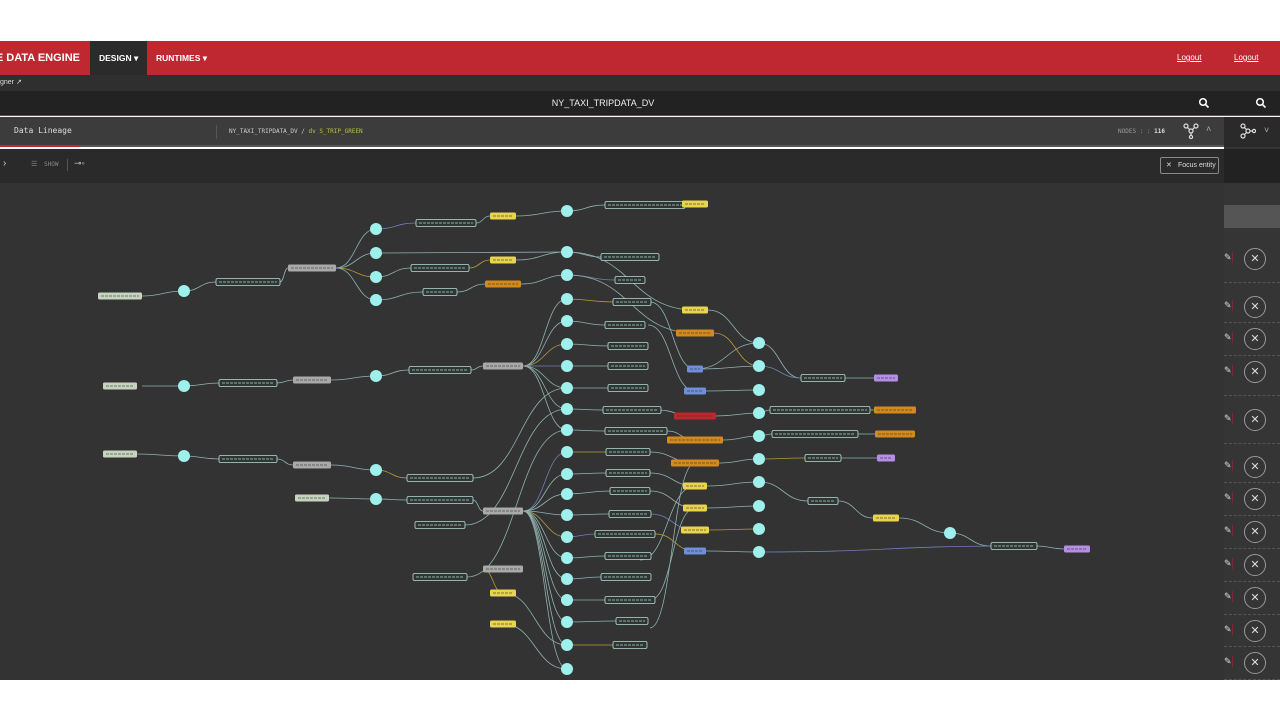  What do you see at coordinates (34, 164) in the screenshot?
I see `sliders-icon: ☰` at bounding box center [34, 164].